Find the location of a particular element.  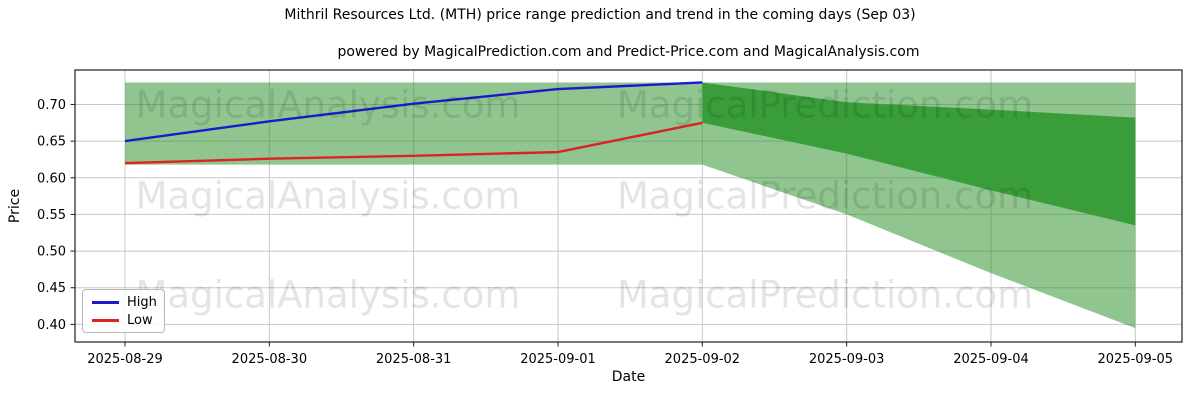

y-tick-label: 0.45 is located at coordinates (51, 288).